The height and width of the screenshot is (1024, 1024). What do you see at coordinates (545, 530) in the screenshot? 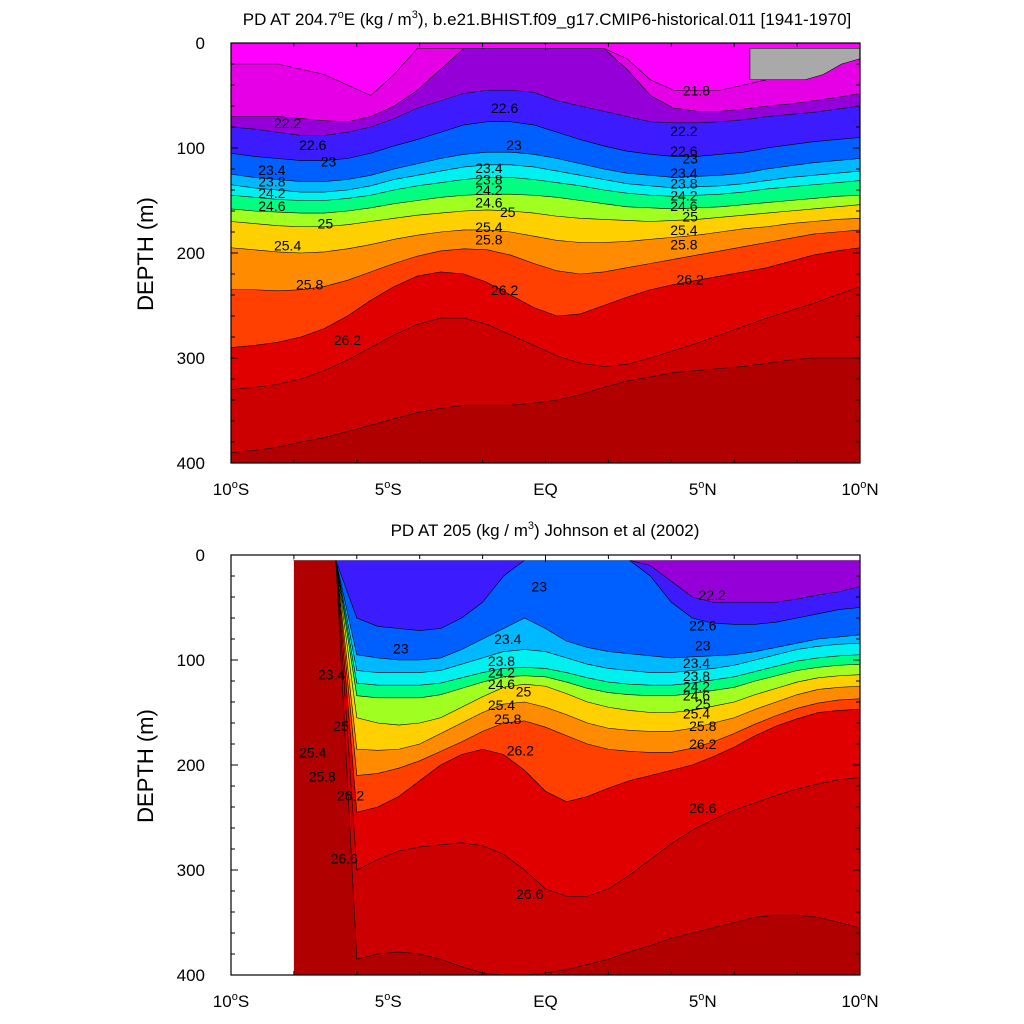
I see `panel-title: PD AT 205 (kg / m3) Johnson et al (2002)` at bounding box center [545, 530].